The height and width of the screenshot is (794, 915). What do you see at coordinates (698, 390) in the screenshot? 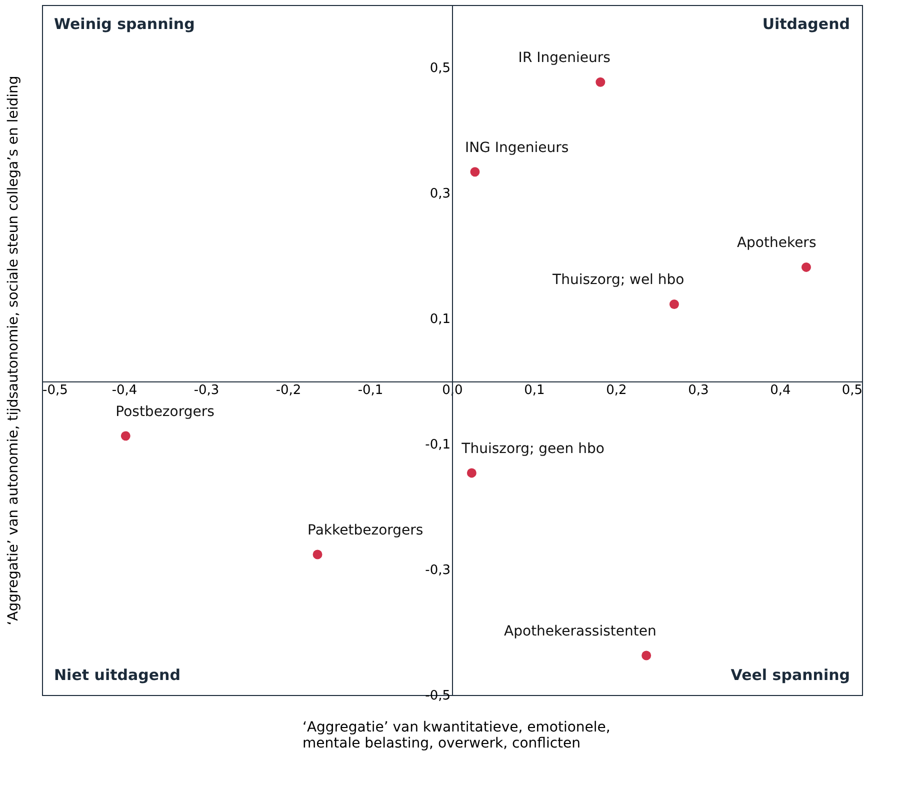
I see `x-tick-label: 0,3` at bounding box center [698, 390].